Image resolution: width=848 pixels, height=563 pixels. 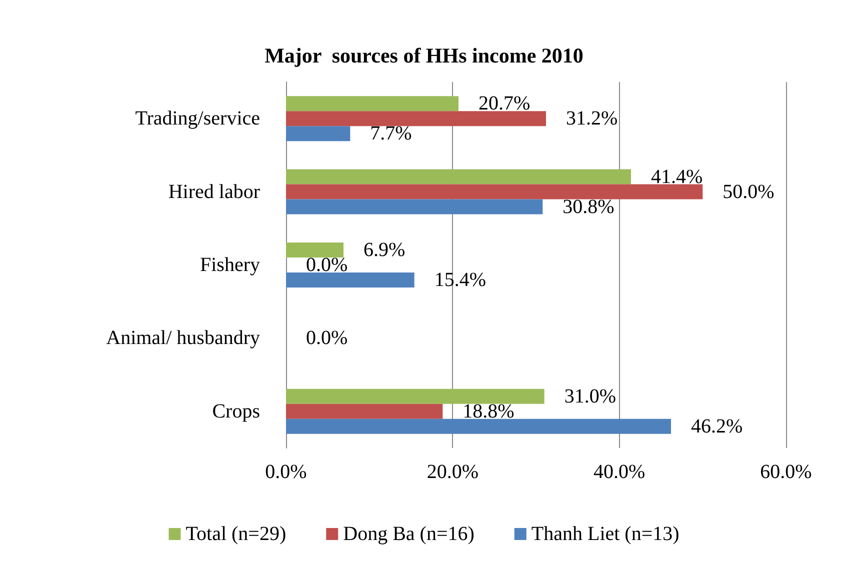 I want to click on data-label: 18.8%, so click(x=488, y=411).